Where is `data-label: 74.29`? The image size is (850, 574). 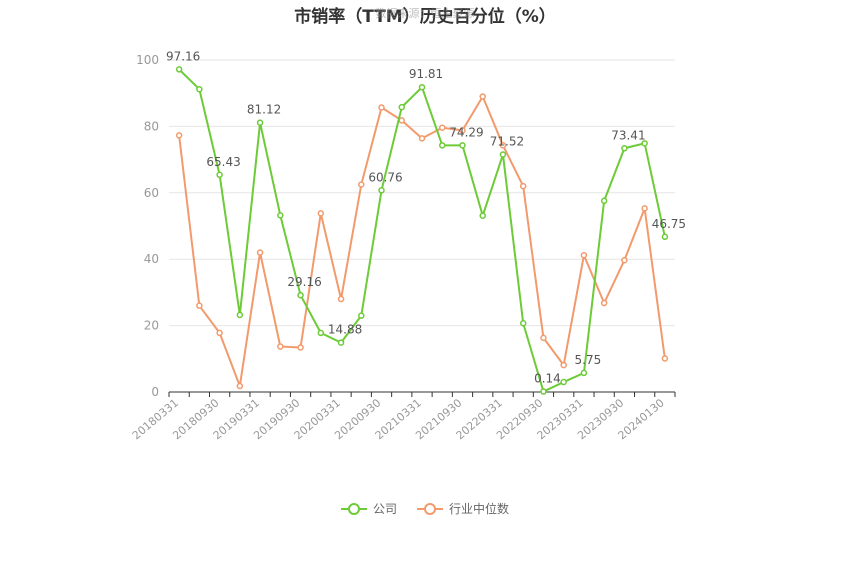 data-label: 74.29 is located at coordinates (466, 132).